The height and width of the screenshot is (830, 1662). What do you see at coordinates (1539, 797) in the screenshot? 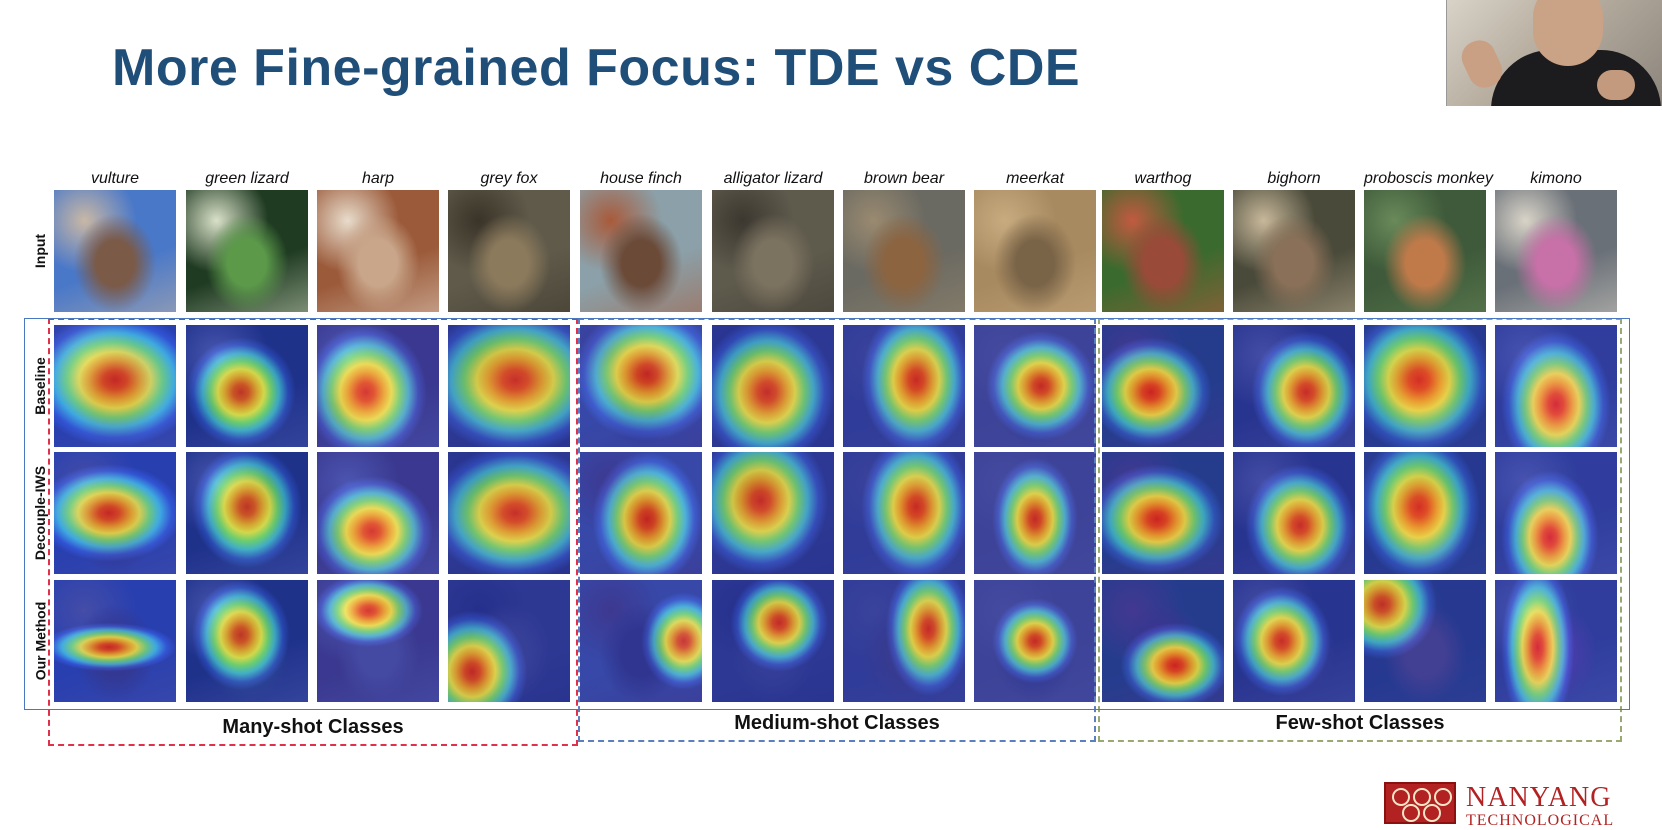
I see `logo-text-line1: NANYANG` at bounding box center [1539, 797].